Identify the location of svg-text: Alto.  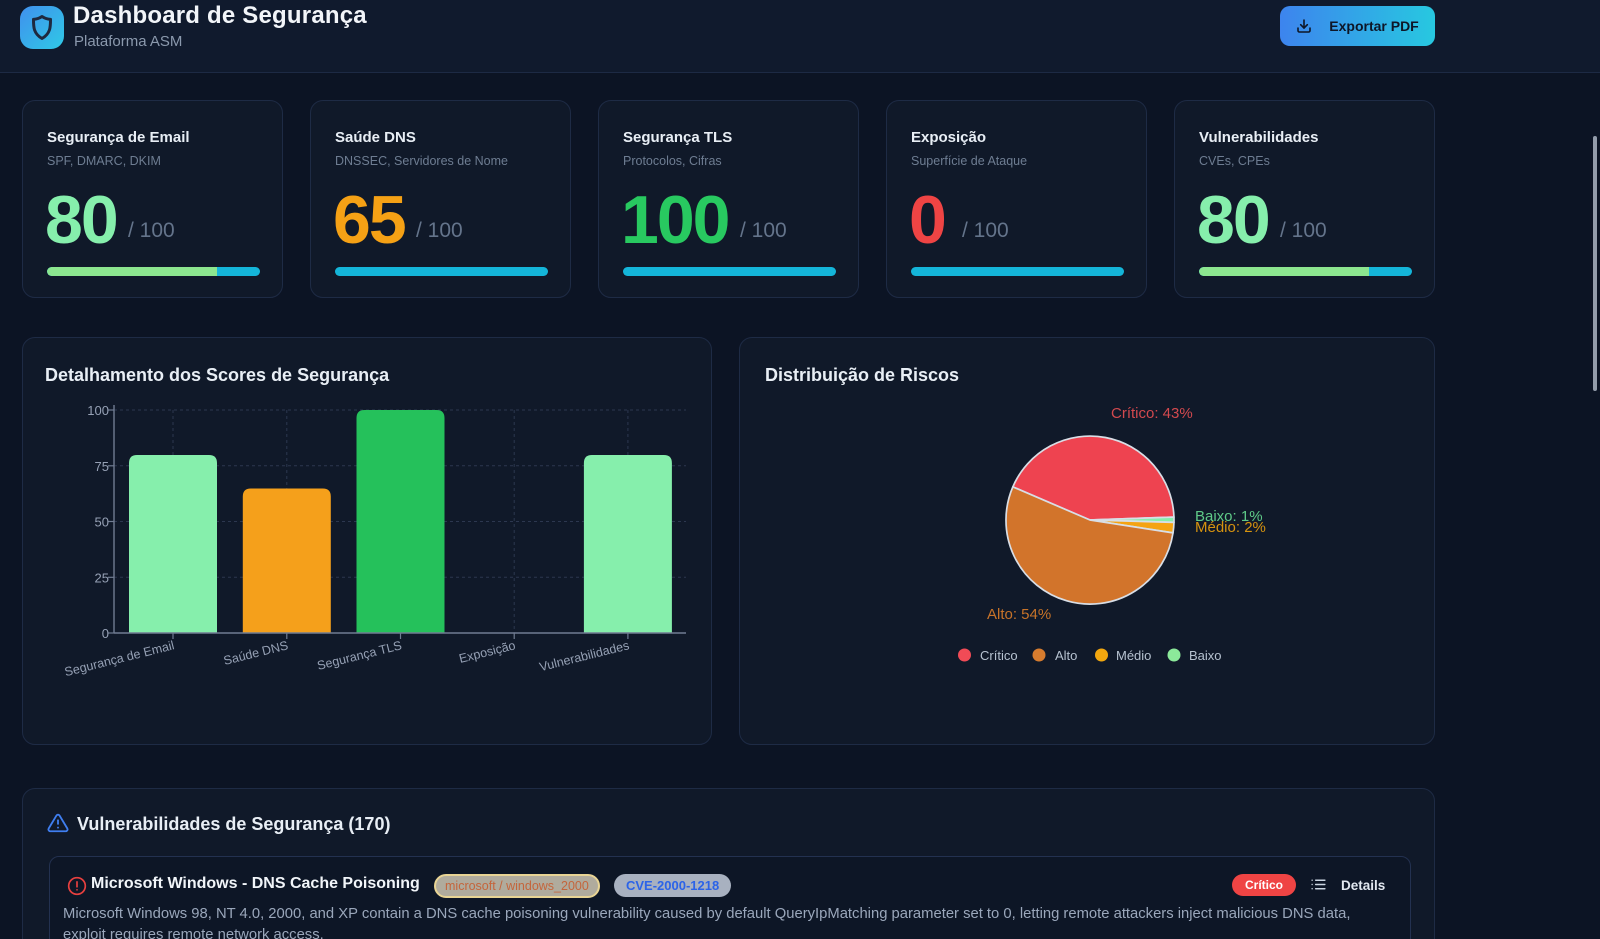
(1066, 655).